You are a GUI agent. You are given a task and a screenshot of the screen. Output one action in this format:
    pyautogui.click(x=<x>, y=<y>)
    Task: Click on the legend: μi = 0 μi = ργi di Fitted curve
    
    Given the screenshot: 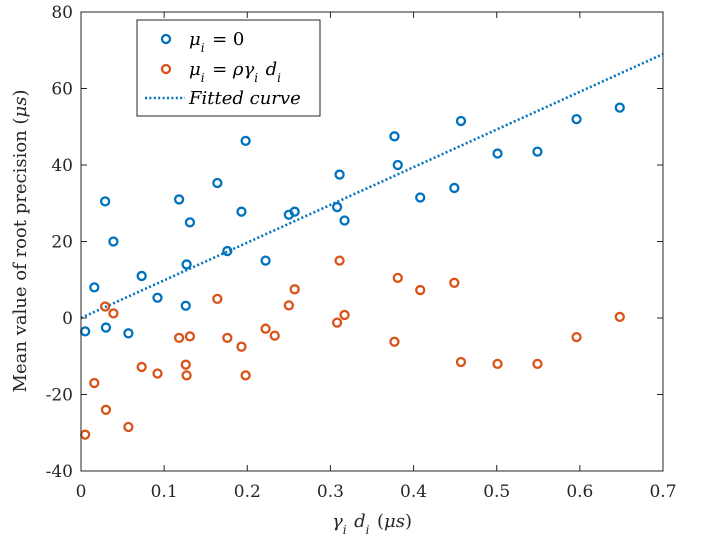 What is the action you would take?
    pyautogui.click(x=228, y=68)
    